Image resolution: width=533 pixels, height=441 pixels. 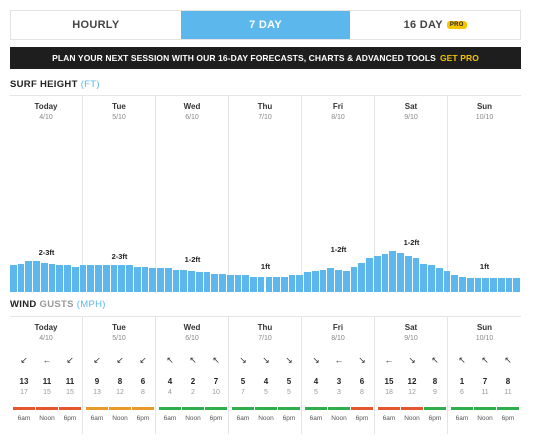 I want to click on surf-height-label: 1-2ft, so click(x=192, y=260).